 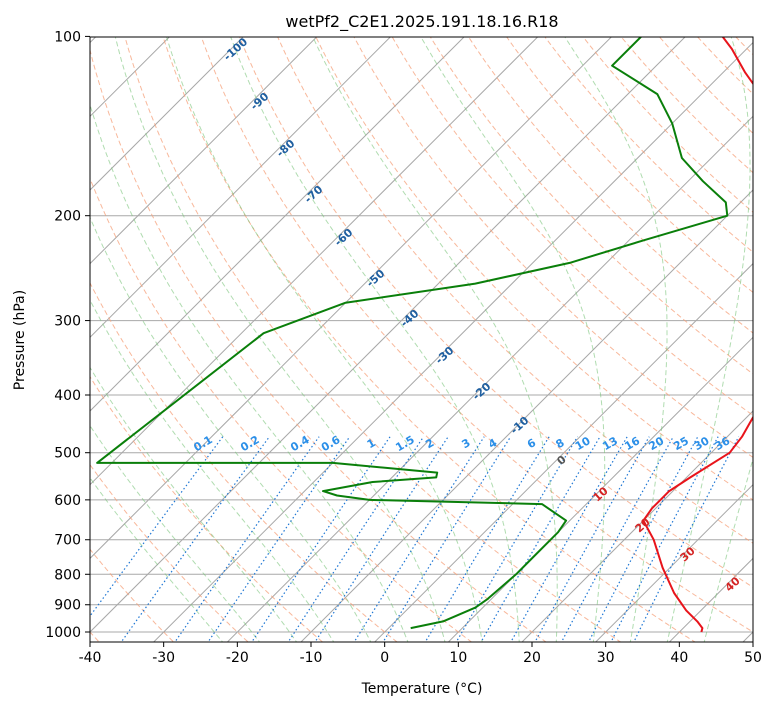 What do you see at coordinates (422, 689) in the screenshot?
I see `x-axis-label: Temperature (°C)` at bounding box center [422, 689].